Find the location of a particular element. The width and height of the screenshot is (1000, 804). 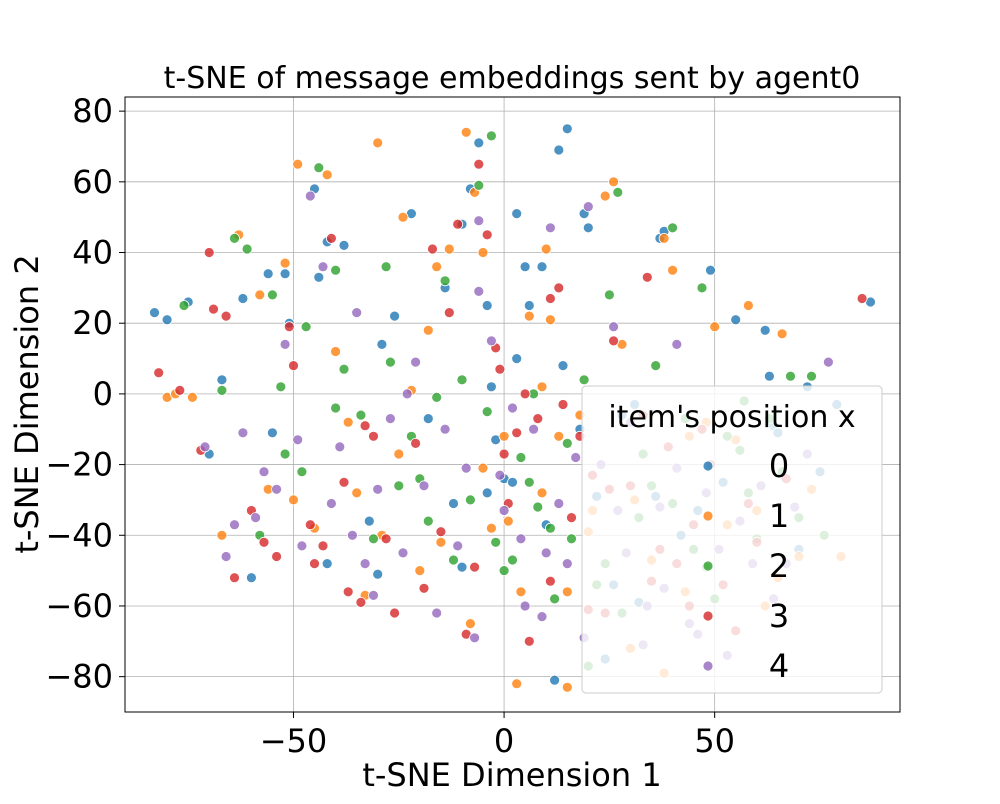

y-axis-label: t-SNE Dimension 2 is located at coordinates (27, 403).